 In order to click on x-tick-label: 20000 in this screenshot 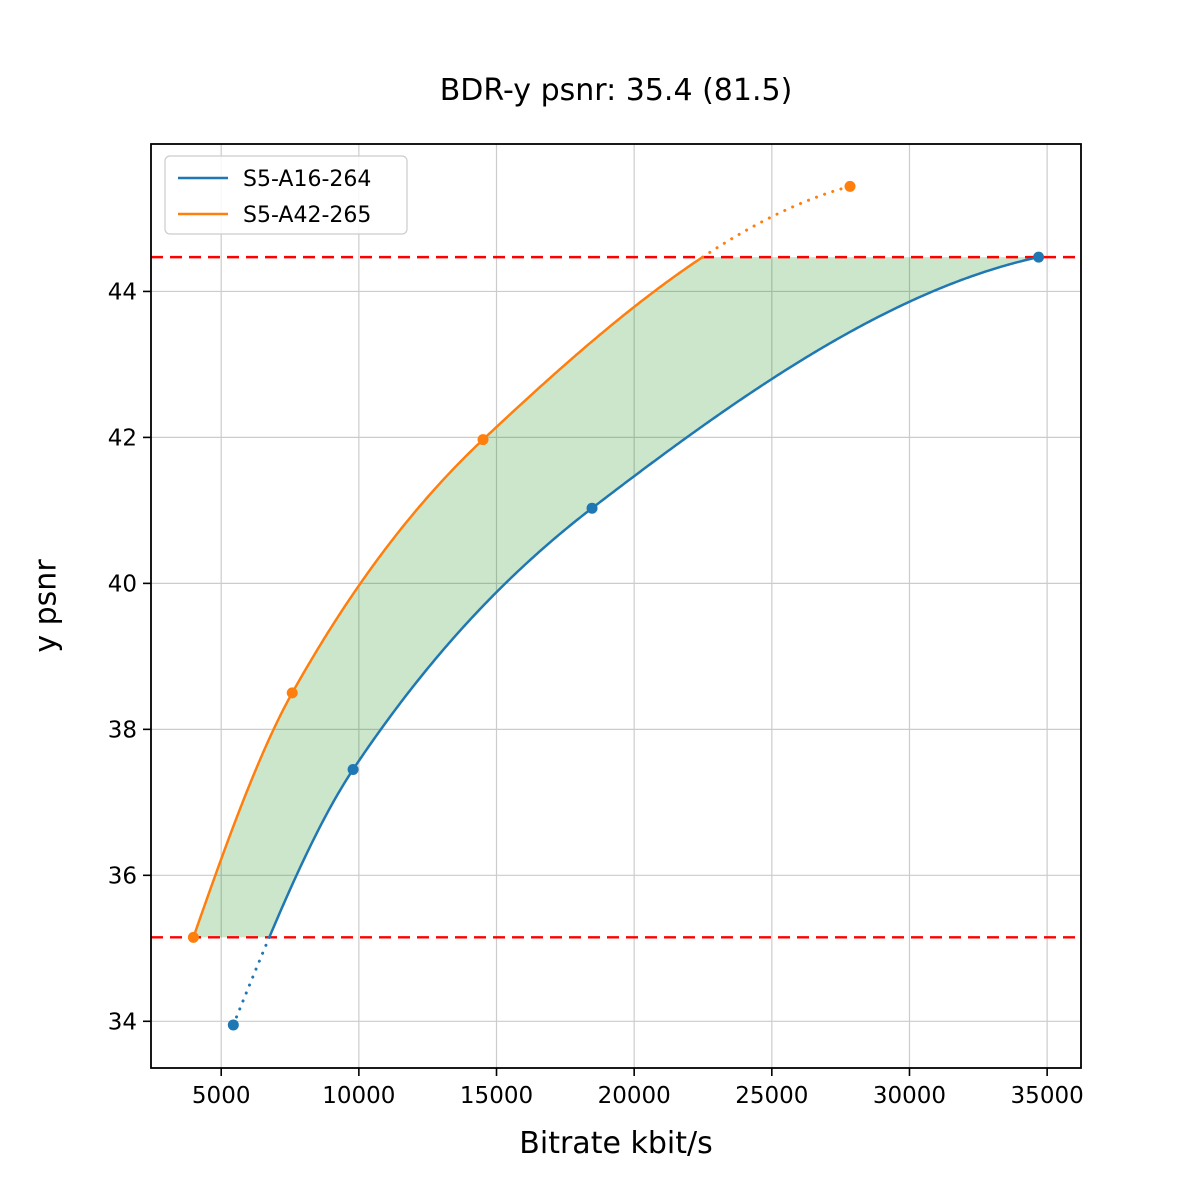, I will do `click(634, 1096)`.